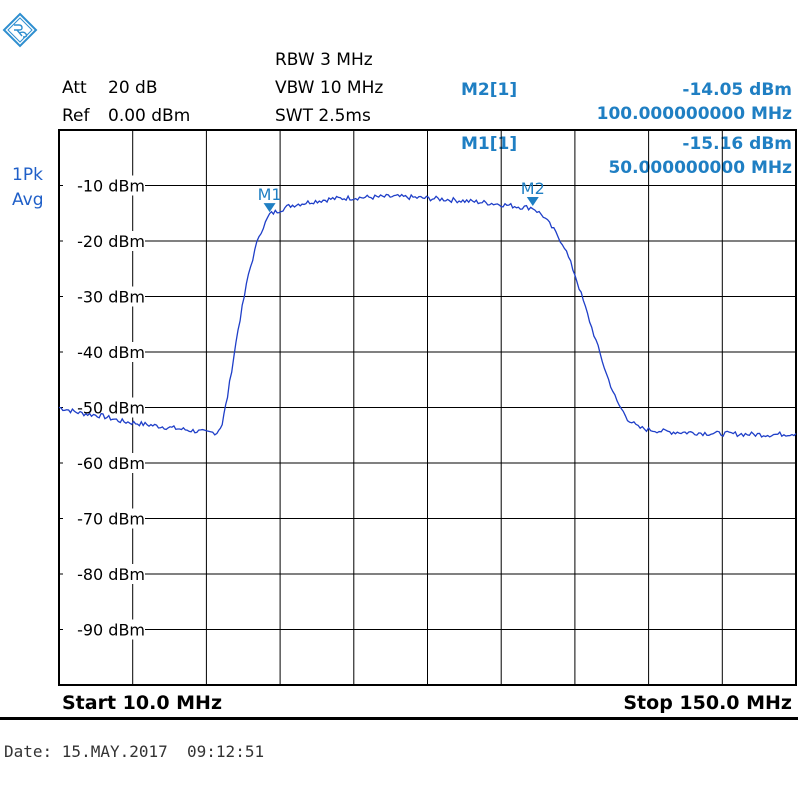 The image size is (800, 800). I want to click on vbw-label: VBW 10 MHz, so click(329, 88).